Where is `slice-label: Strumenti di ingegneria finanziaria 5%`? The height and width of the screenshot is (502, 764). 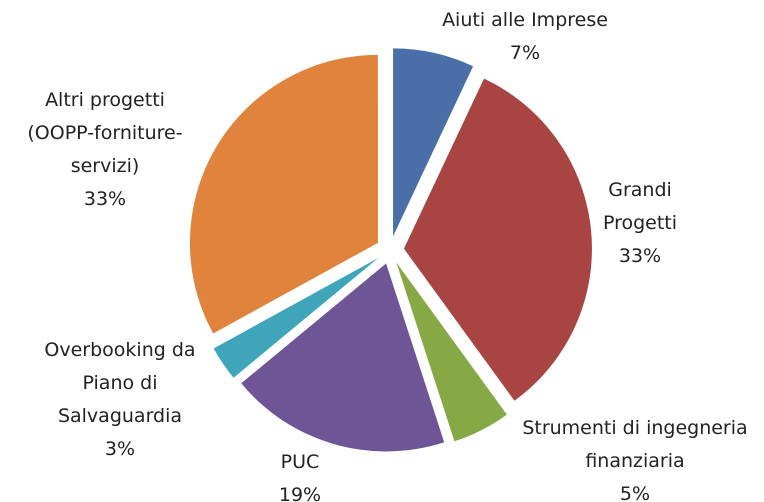 slice-label: Strumenti di ingegneria finanziaria 5% is located at coordinates (632, 457).